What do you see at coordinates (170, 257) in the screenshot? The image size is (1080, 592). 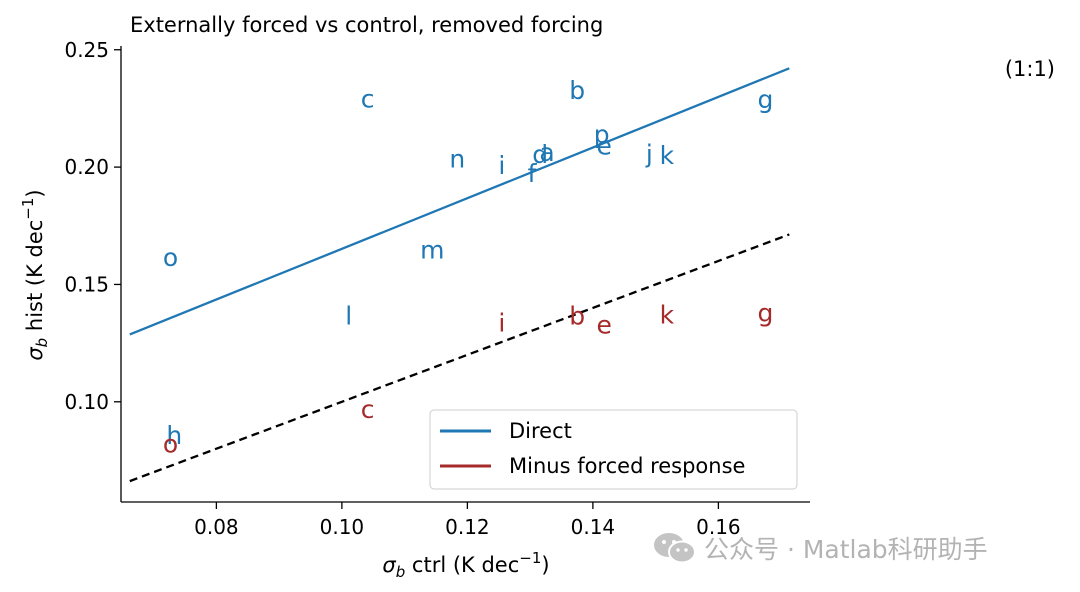 I see `direct-point-o: o` at bounding box center [170, 257].